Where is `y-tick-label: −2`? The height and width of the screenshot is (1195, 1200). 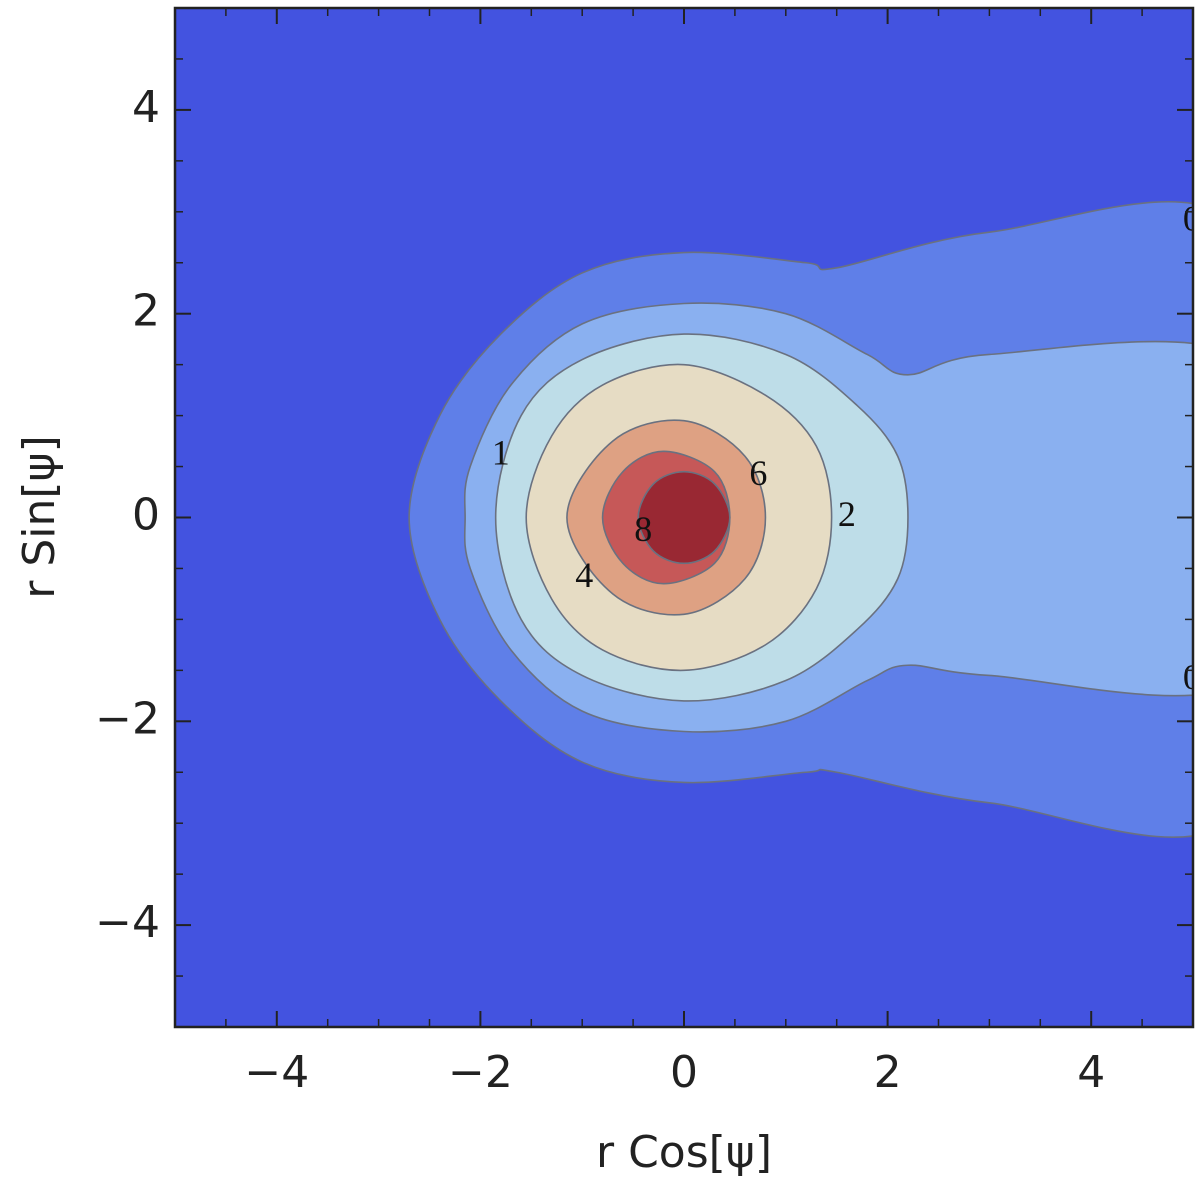 y-tick-label: −2 is located at coordinates (127, 718).